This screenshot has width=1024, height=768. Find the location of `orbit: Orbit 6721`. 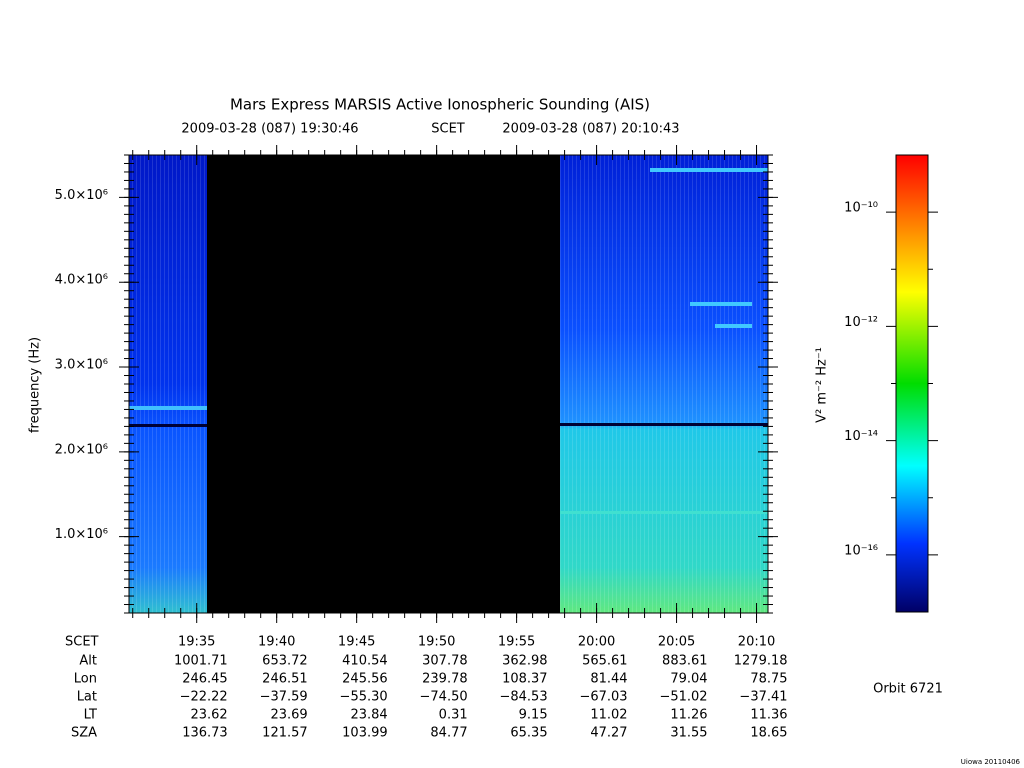

orbit: Orbit 6721 is located at coordinates (908, 689).